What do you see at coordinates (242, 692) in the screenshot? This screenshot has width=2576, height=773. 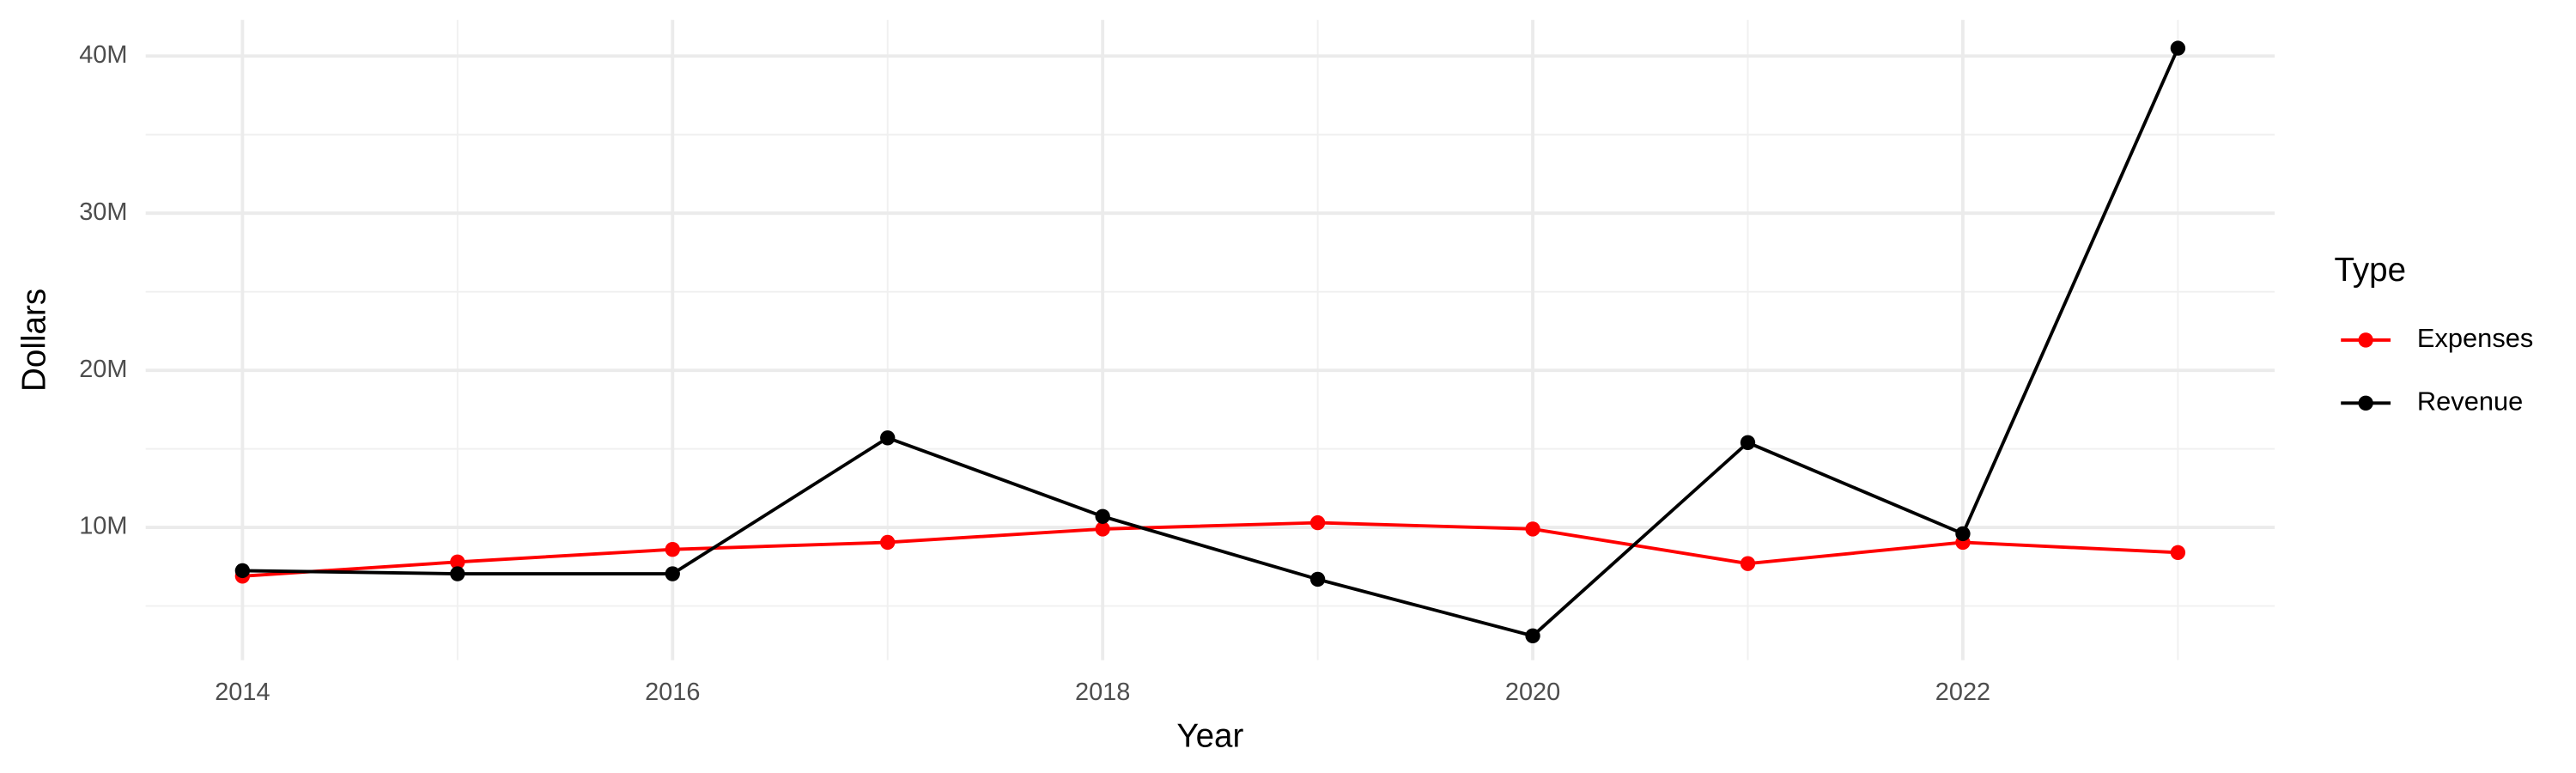 I see `x-tick-label: 2014` at bounding box center [242, 692].